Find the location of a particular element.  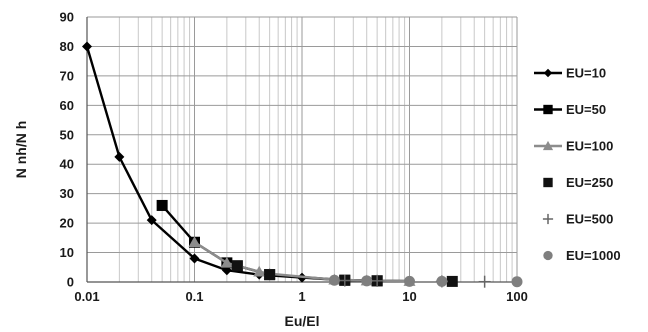

x-tick-label: 0.01 is located at coordinates (86, 296).